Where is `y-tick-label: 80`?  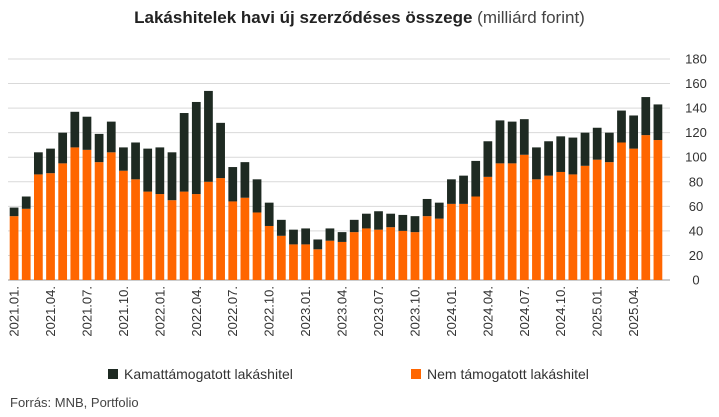
y-tick-label: 80 is located at coordinates (696, 181).